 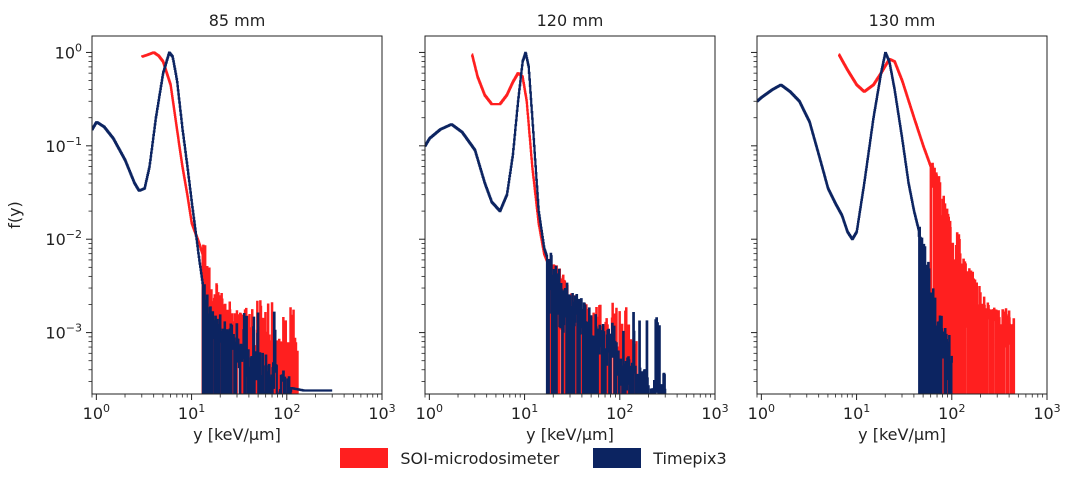 I want to click on legend-swatch-timepix, so click(x=617, y=458).